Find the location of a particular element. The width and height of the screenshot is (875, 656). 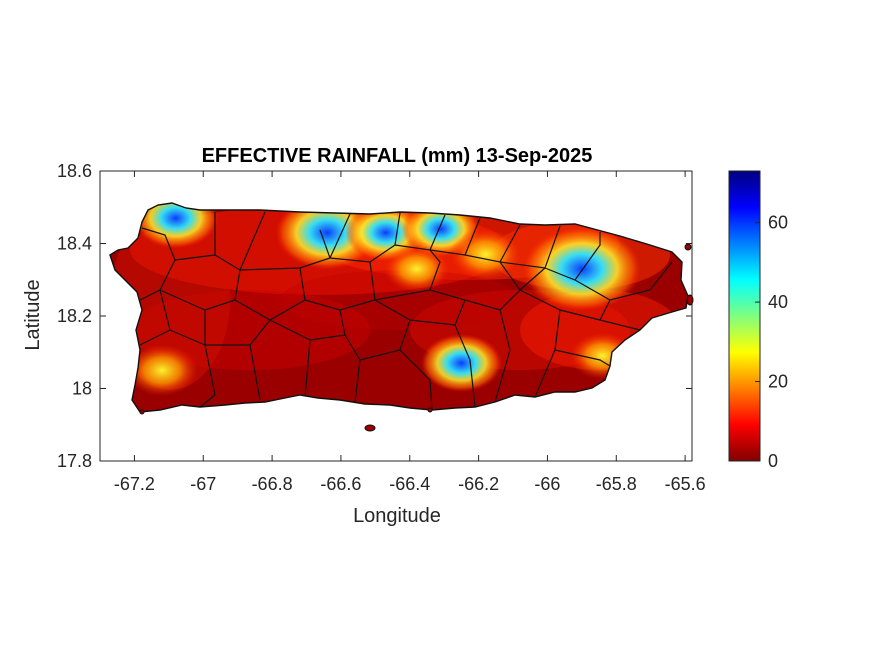

x-axis-label: Longitude is located at coordinates (397, 516).